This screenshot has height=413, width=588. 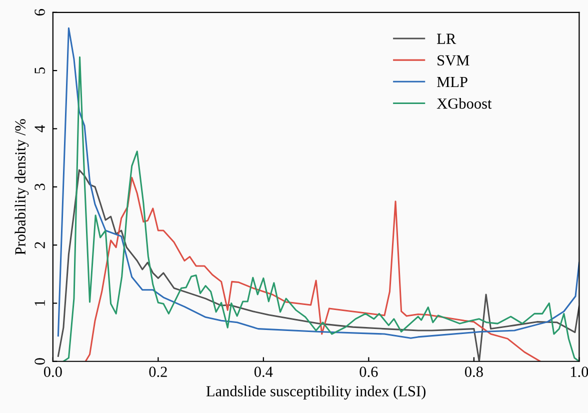 I want to click on legend-label: MLP, so click(x=452, y=81).